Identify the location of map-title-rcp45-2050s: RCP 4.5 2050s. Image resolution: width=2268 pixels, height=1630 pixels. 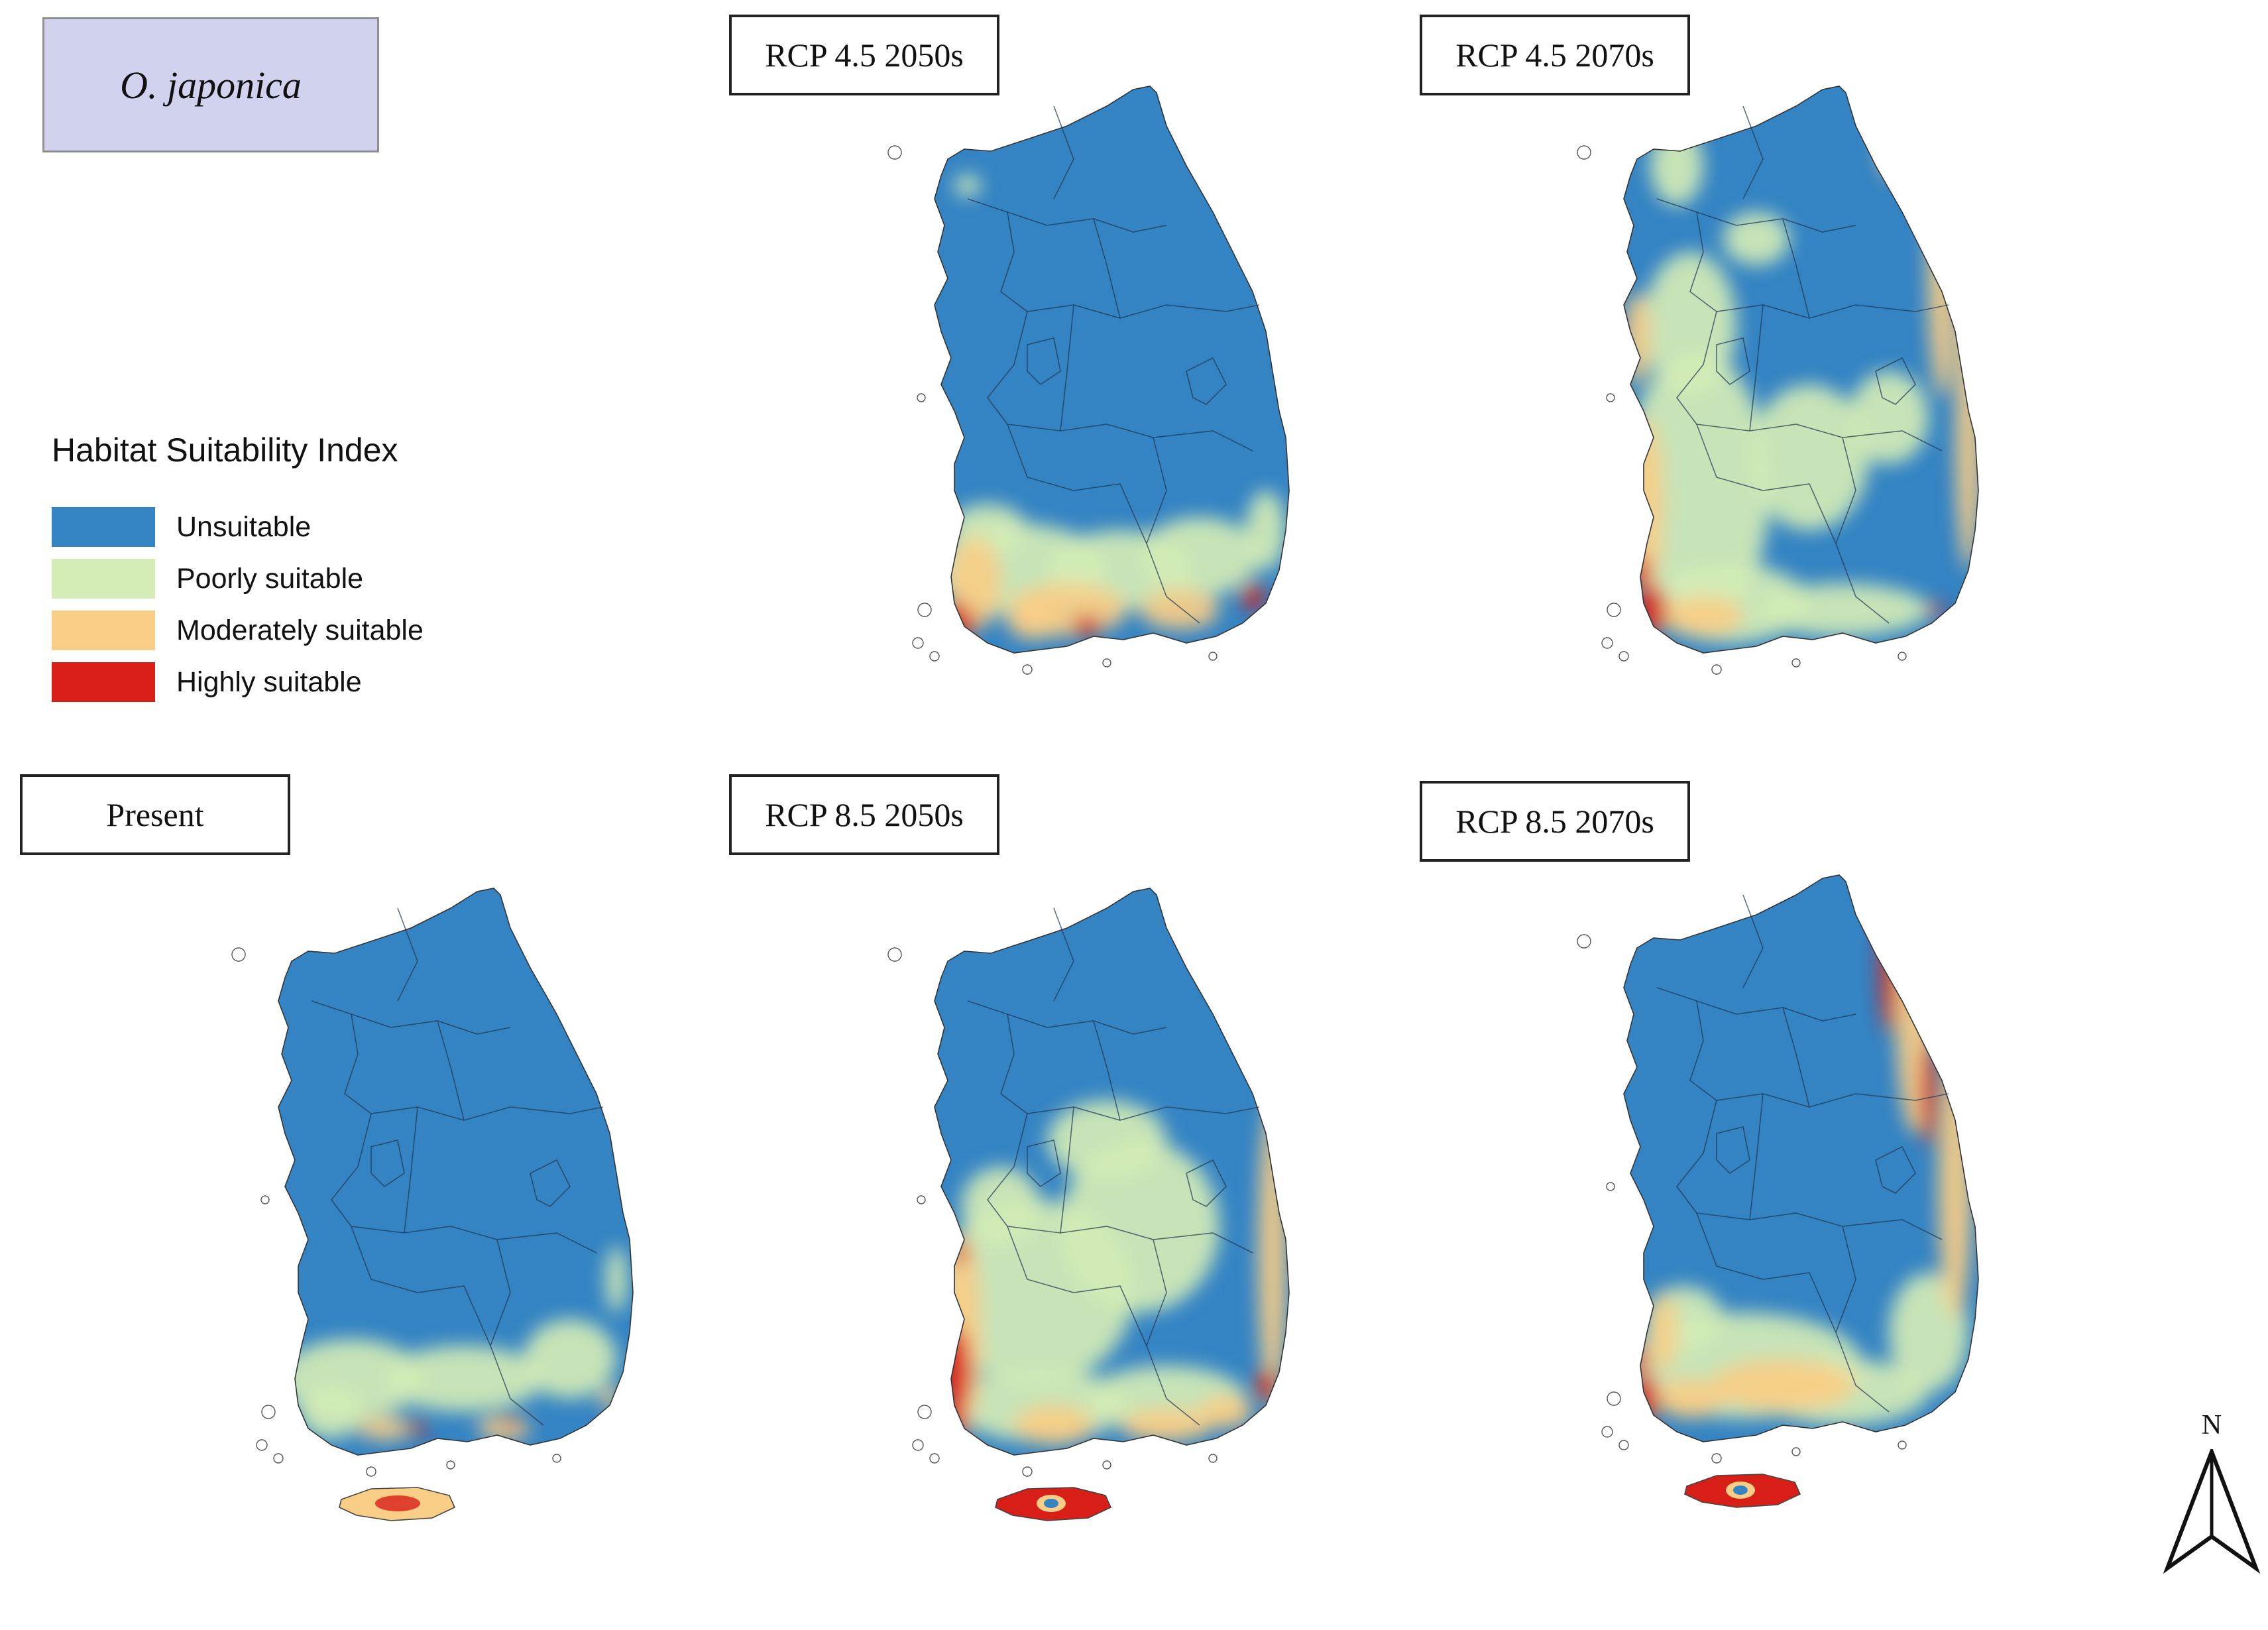
(864, 55).